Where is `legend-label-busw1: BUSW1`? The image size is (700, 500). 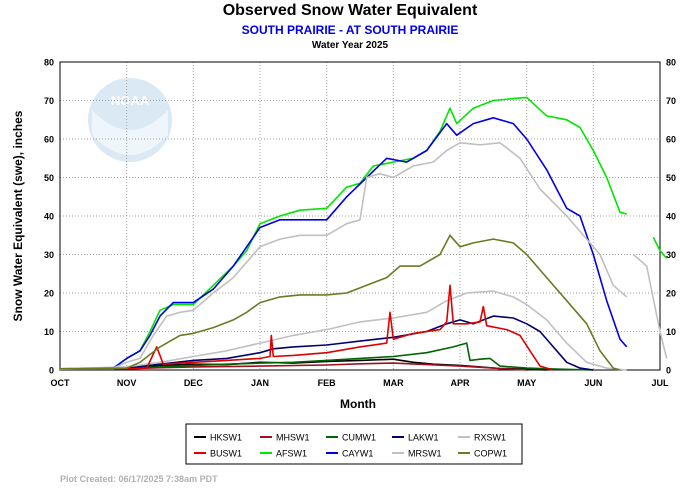 legend-label-busw1: BUSW1 is located at coordinates (226, 454).